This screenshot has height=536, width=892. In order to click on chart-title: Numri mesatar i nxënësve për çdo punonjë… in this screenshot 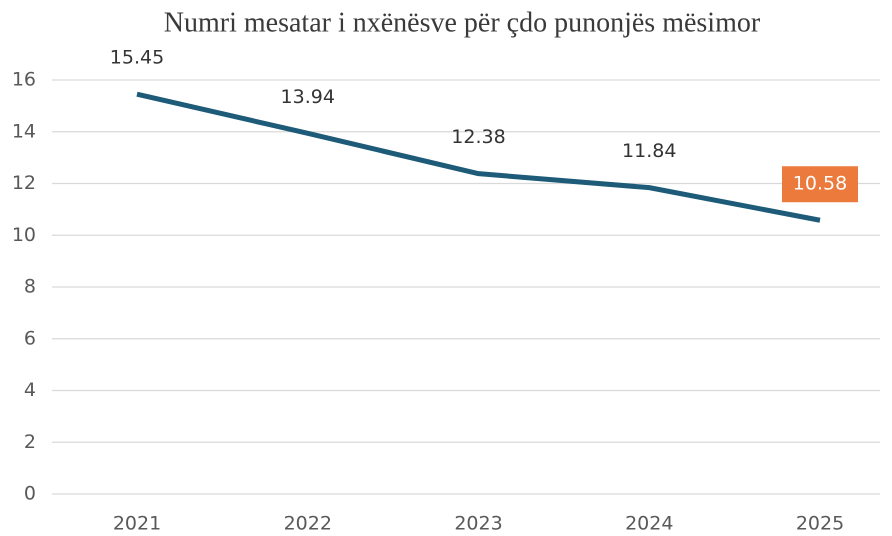, I will do `click(462, 22)`.